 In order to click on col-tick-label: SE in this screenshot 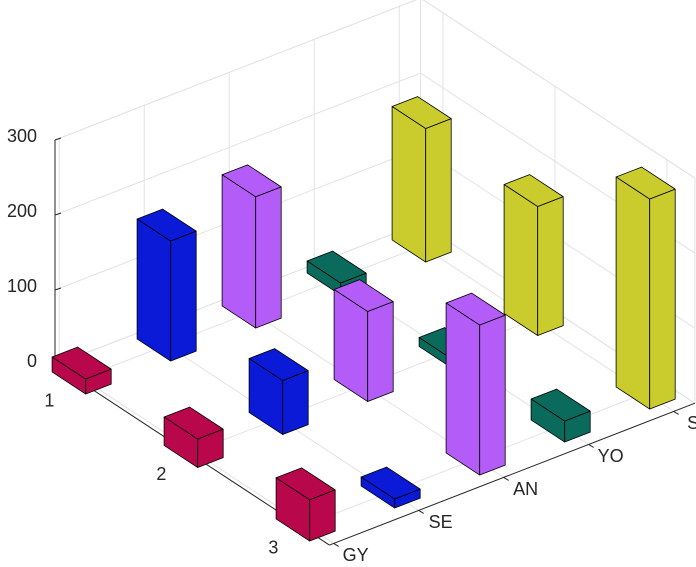, I will do `click(441, 522)`.